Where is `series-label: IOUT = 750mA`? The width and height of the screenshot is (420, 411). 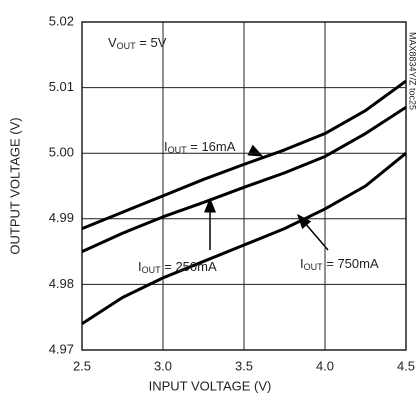 series-label: IOUT = 750mA is located at coordinates (339, 263).